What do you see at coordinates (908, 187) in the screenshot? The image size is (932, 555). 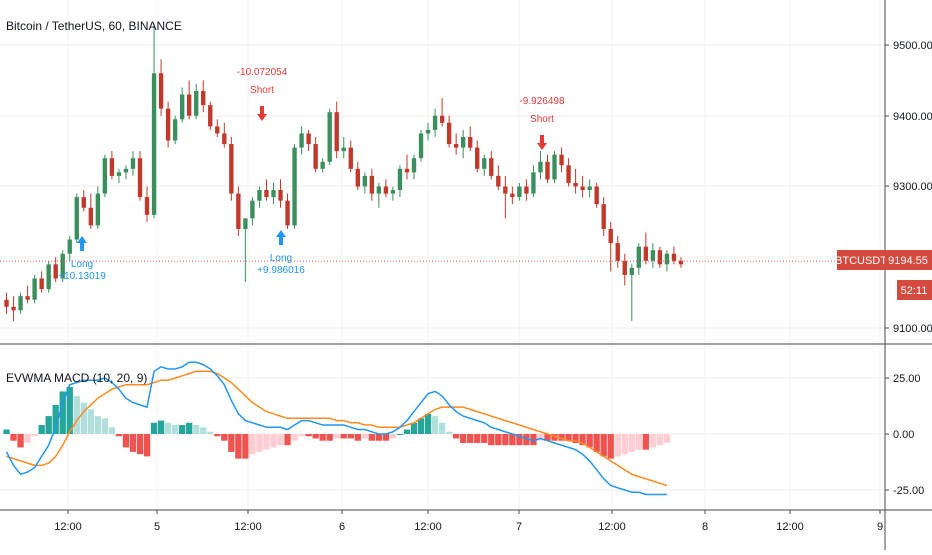 I see `price-axis: 9500.00 9400.00 9300.00 9100.00` at bounding box center [908, 187].